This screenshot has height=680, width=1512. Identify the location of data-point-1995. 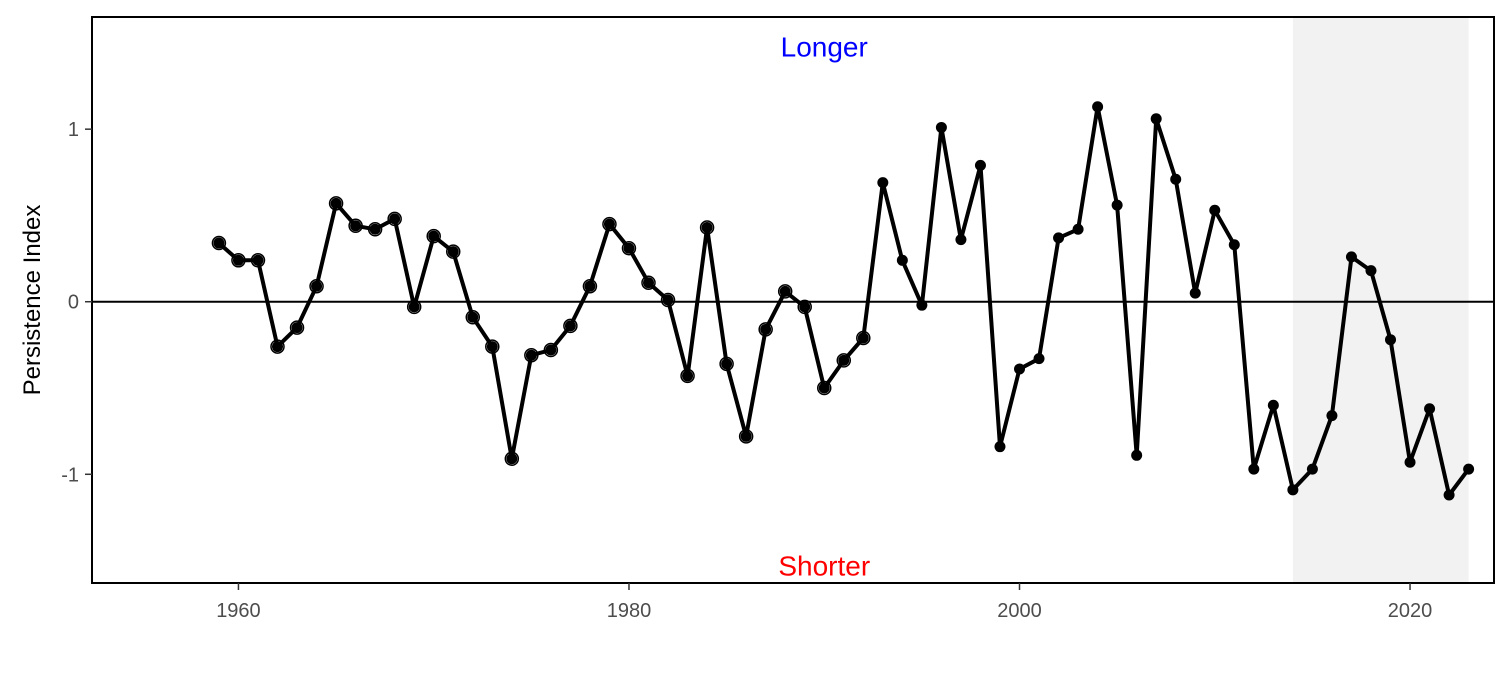
(922, 305).